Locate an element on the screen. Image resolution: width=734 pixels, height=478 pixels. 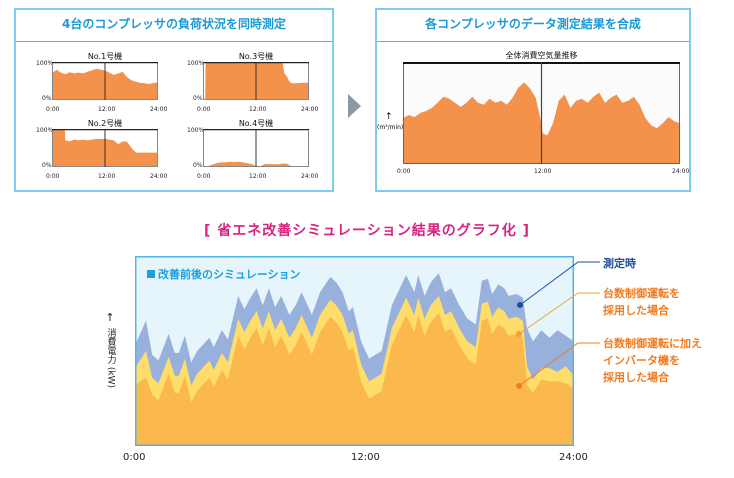
combined-chart is located at coordinates (541, 113).